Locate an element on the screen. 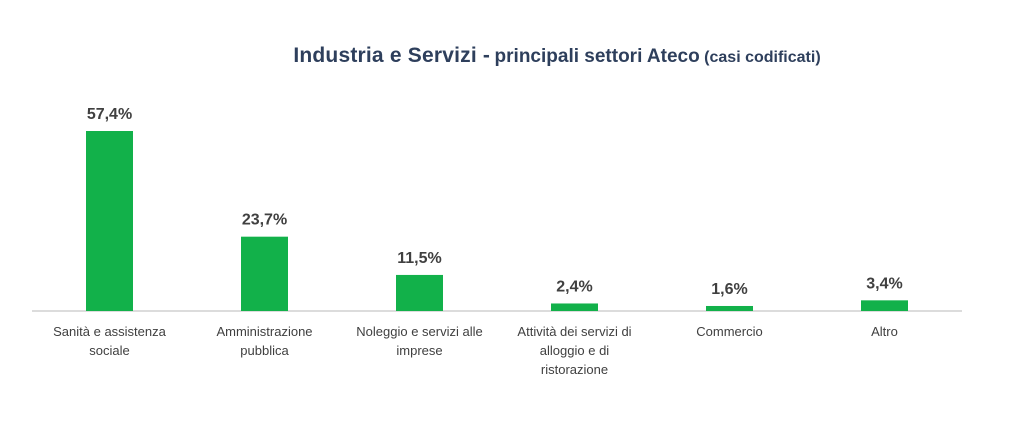 The image size is (1024, 425). data-label-4: 2,4% is located at coordinates (574, 286).